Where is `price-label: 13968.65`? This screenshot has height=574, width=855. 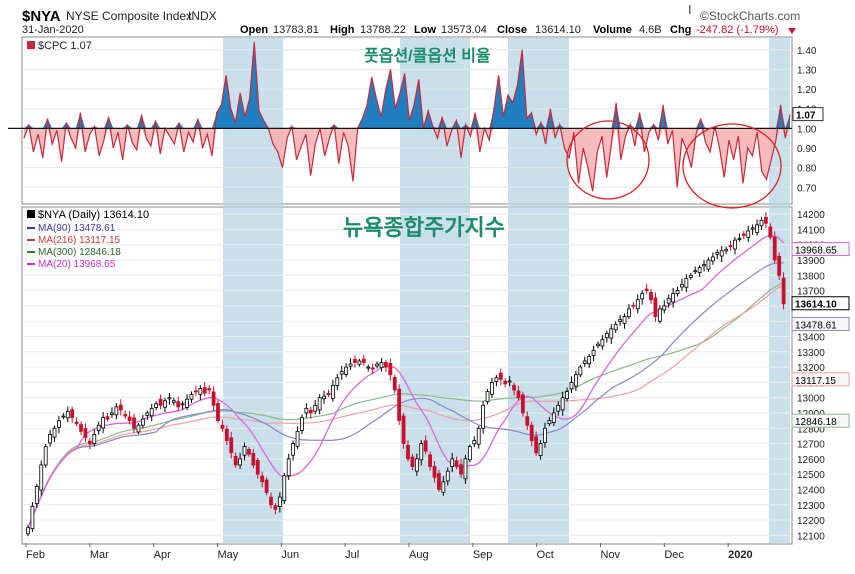
price-label: 13968.65 is located at coordinates (816, 251).